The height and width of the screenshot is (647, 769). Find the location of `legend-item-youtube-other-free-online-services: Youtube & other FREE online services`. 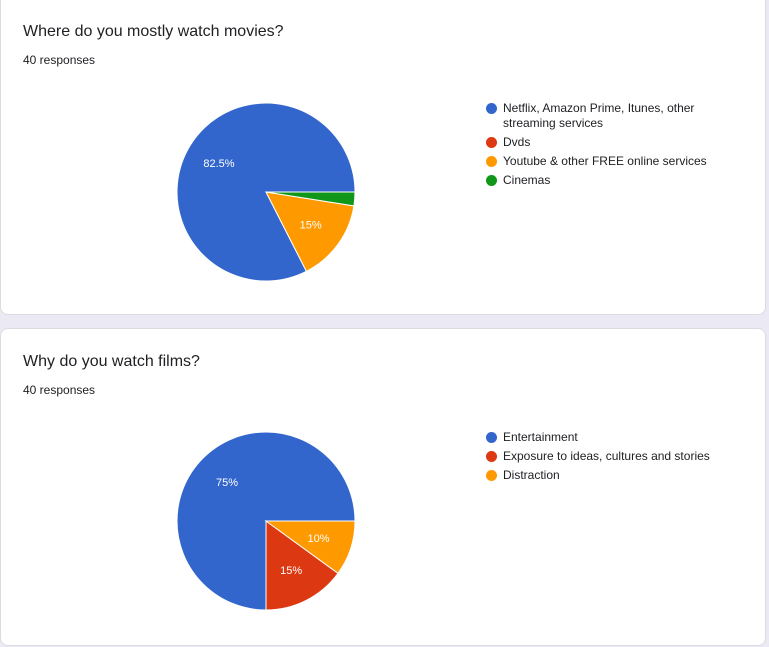

legend-item-youtube-other-free-online-services: Youtube & other FREE online services is located at coordinates (611, 161).